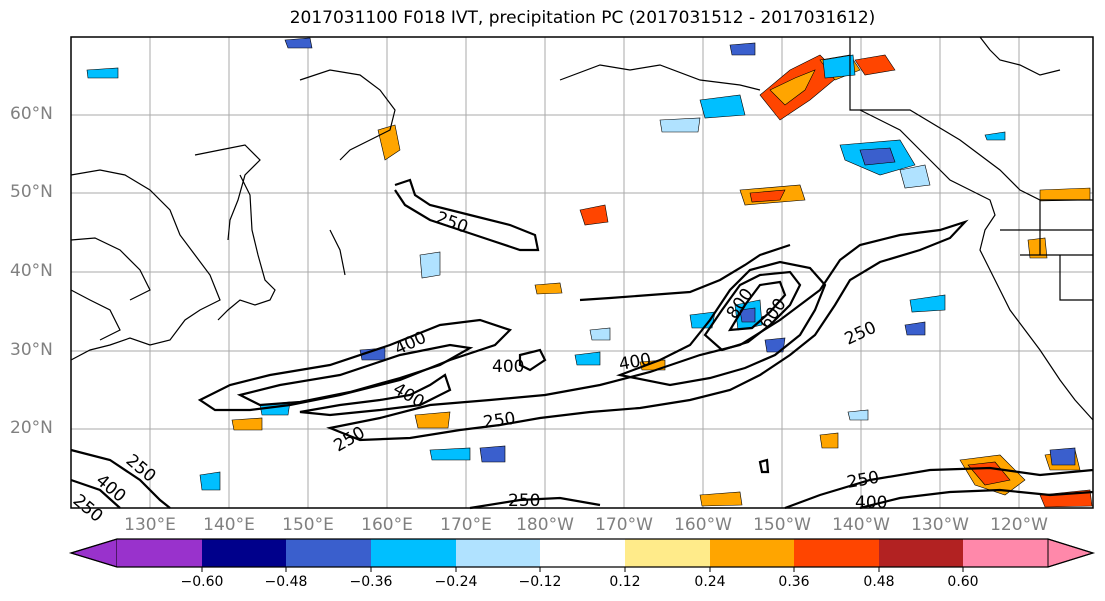 The height and width of the screenshot is (601, 1105). Describe the element at coordinates (540, 582) in the screenshot. I see `colorbar-tick-label: −0.12` at that location.